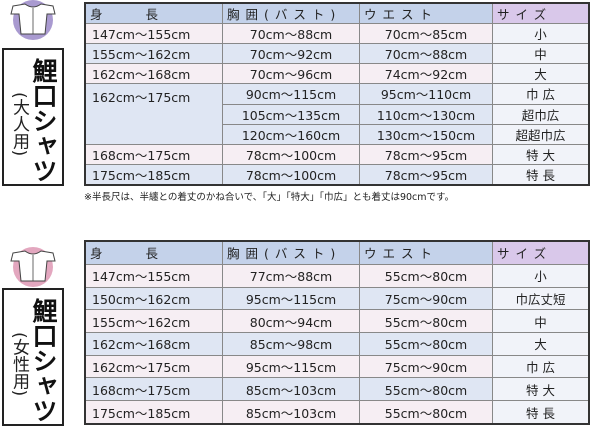 This screenshot has width=600, height=426. What do you see at coordinates (291, 321) in the screenshot?
I see `cell-chest: 80cm～94cm` at bounding box center [291, 321].